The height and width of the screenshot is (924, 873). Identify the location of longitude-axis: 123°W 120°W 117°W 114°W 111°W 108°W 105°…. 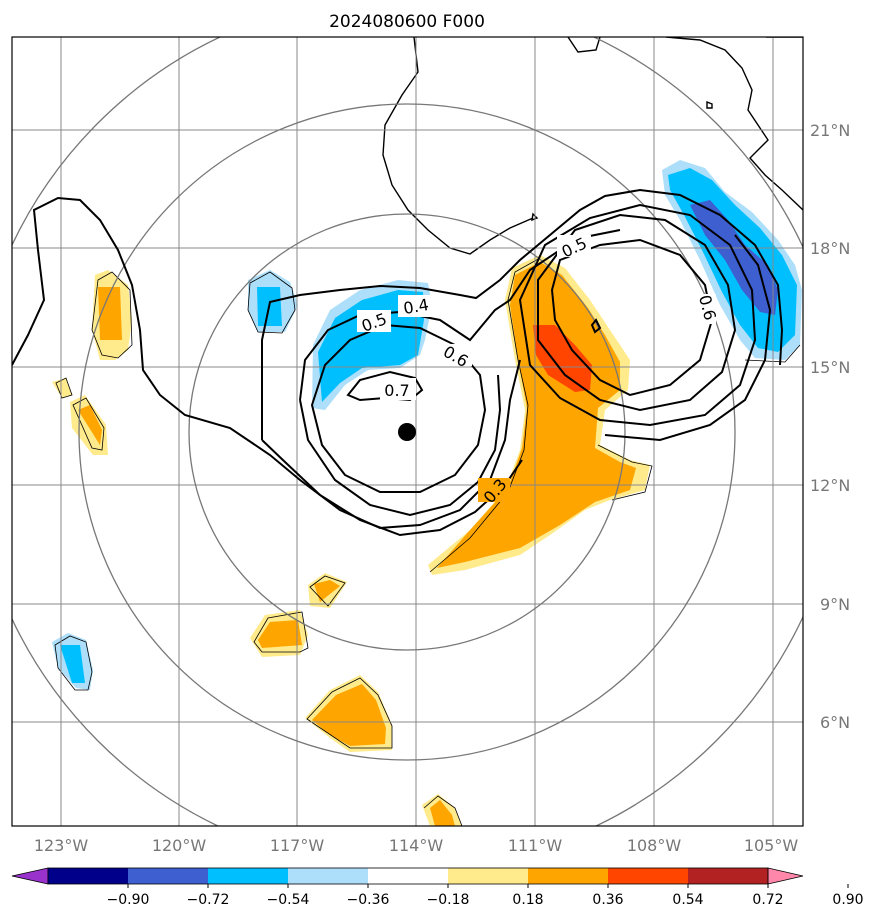
(416, 845).